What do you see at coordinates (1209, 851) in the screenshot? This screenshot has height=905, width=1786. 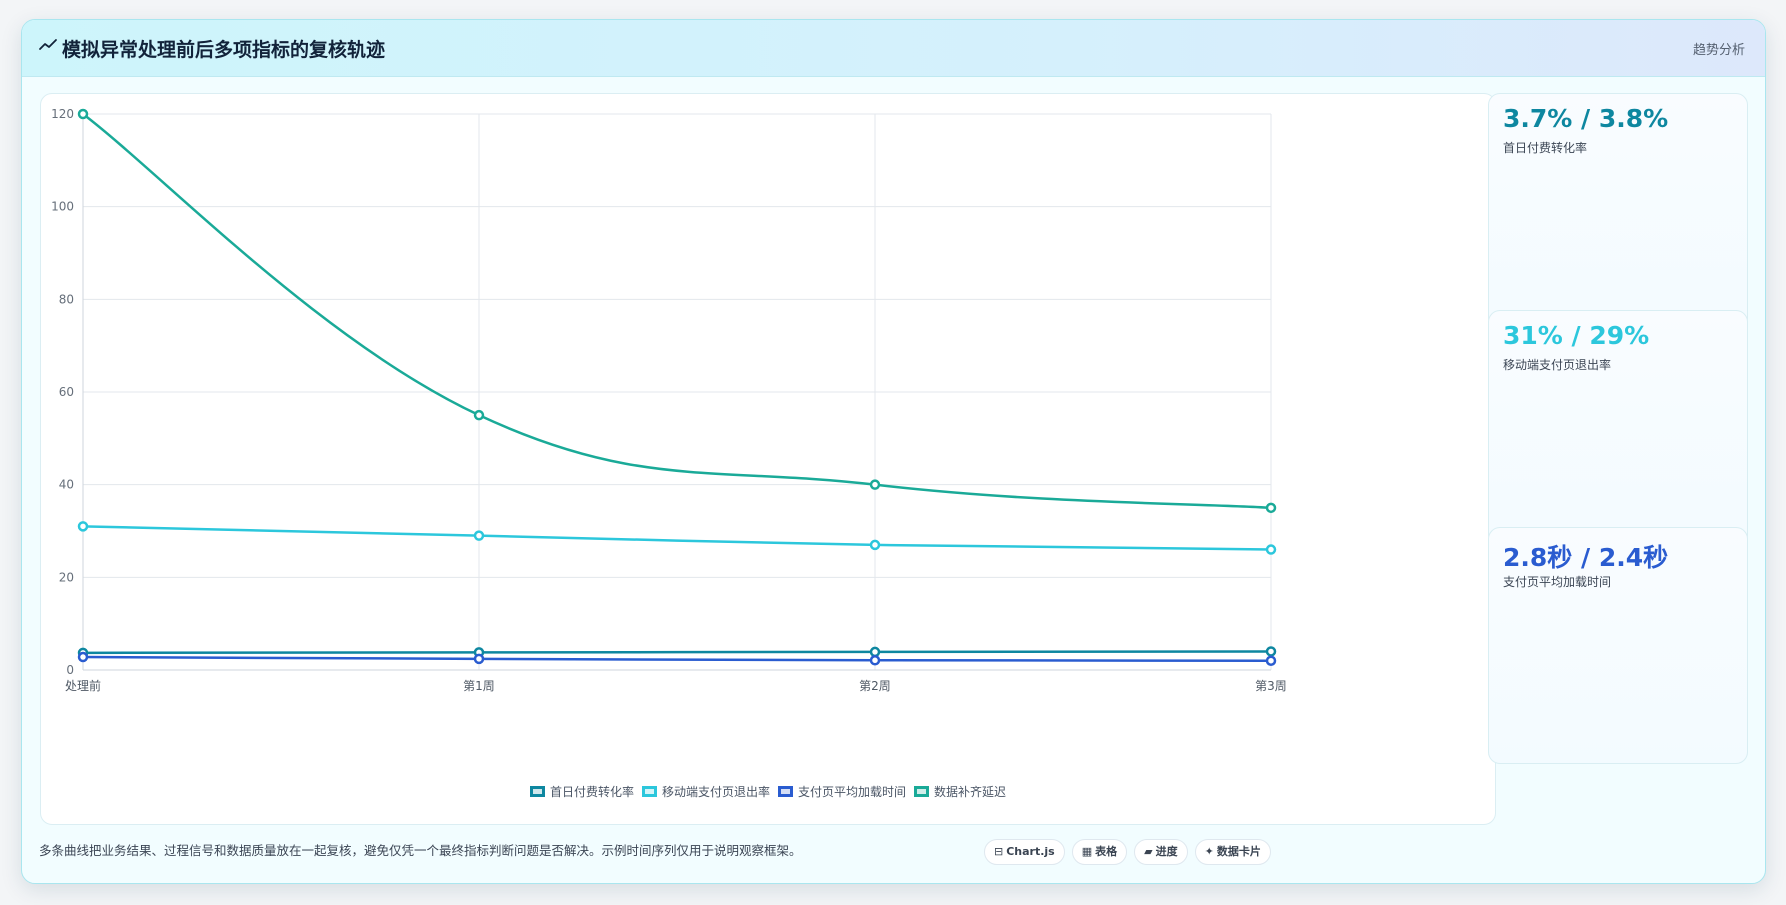 I see `card-icon: ✦` at bounding box center [1209, 851].